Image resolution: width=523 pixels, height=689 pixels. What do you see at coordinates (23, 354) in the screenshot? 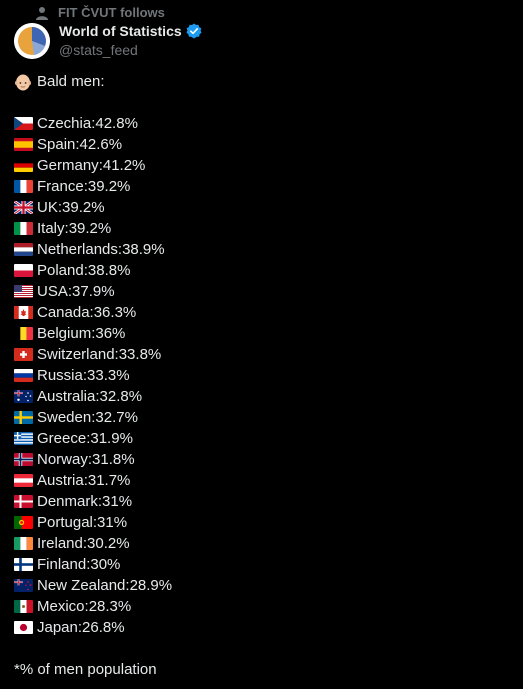
I see `flag-ch-icon` at bounding box center [23, 354].